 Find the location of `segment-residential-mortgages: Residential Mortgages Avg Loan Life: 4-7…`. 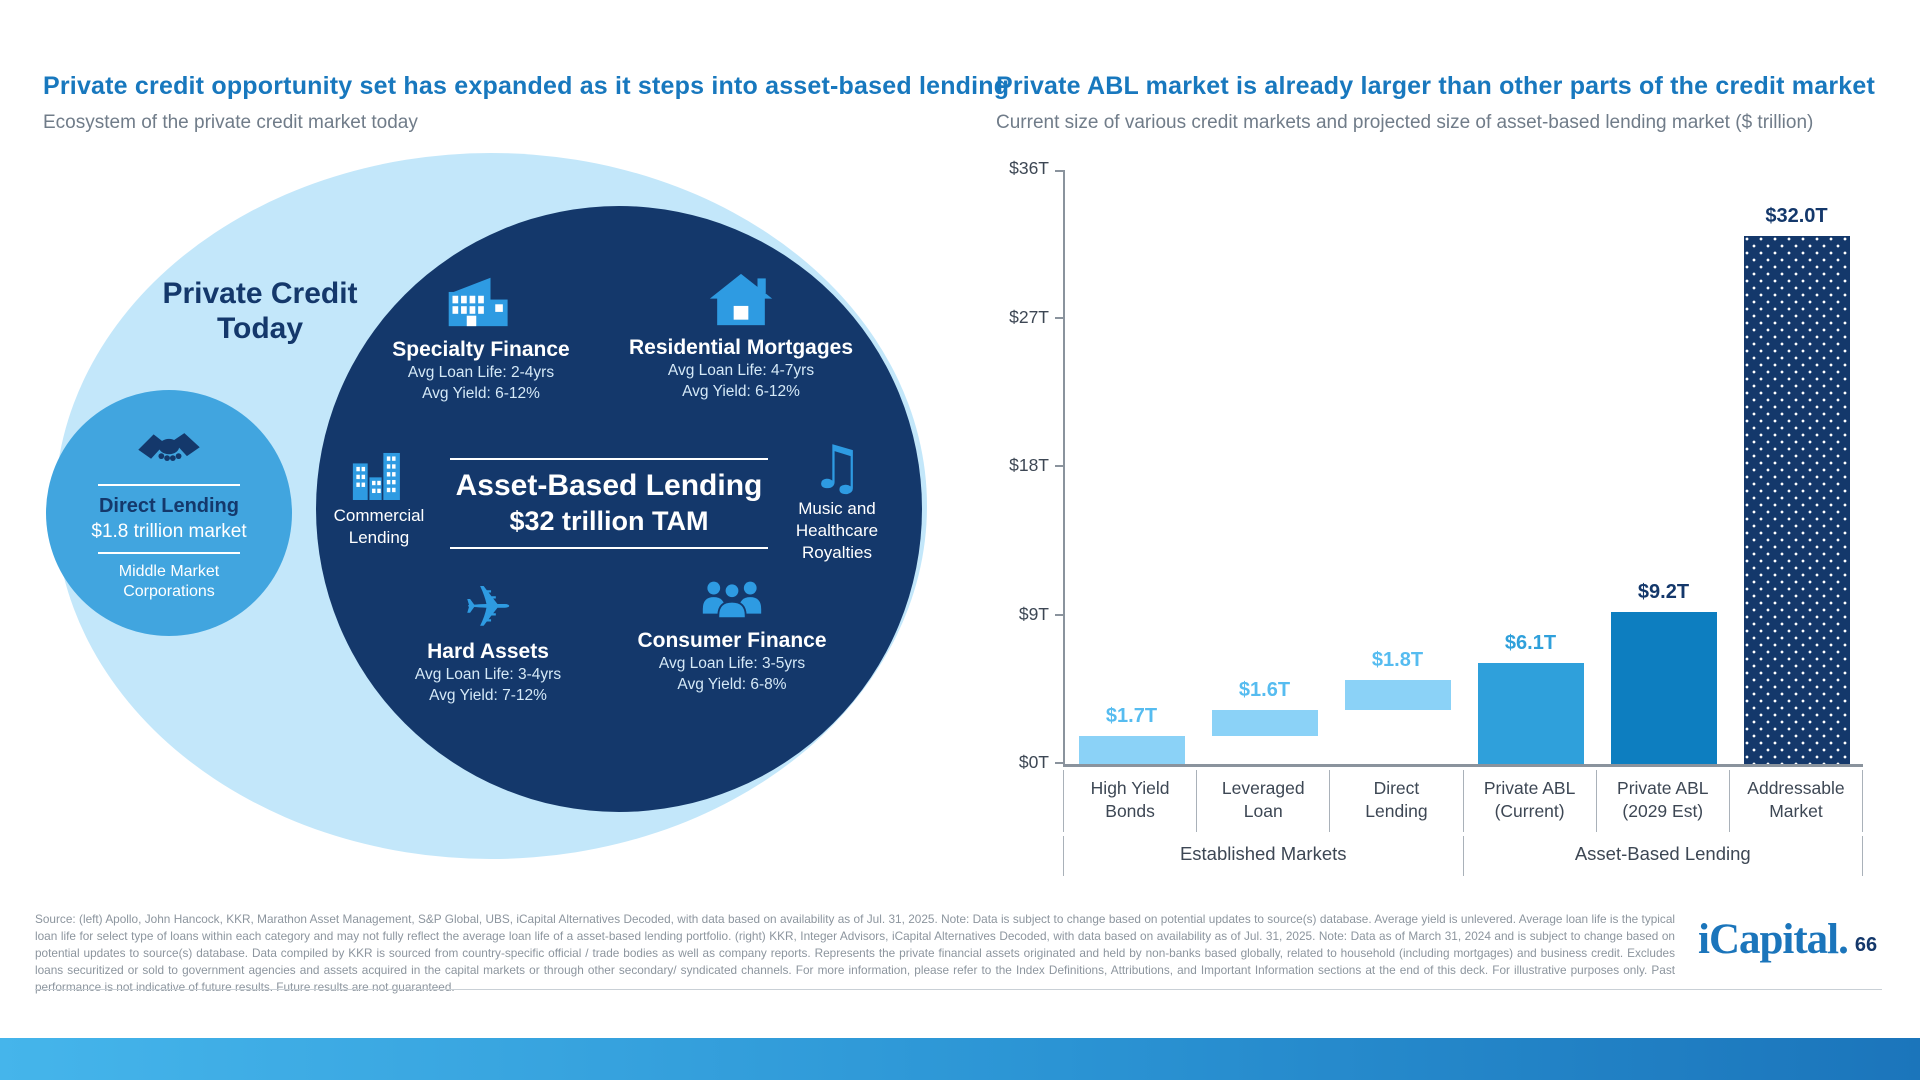

segment-residential-mortgages: Residential Mortgages Avg Loan Life: 4-7… is located at coordinates (741, 337).